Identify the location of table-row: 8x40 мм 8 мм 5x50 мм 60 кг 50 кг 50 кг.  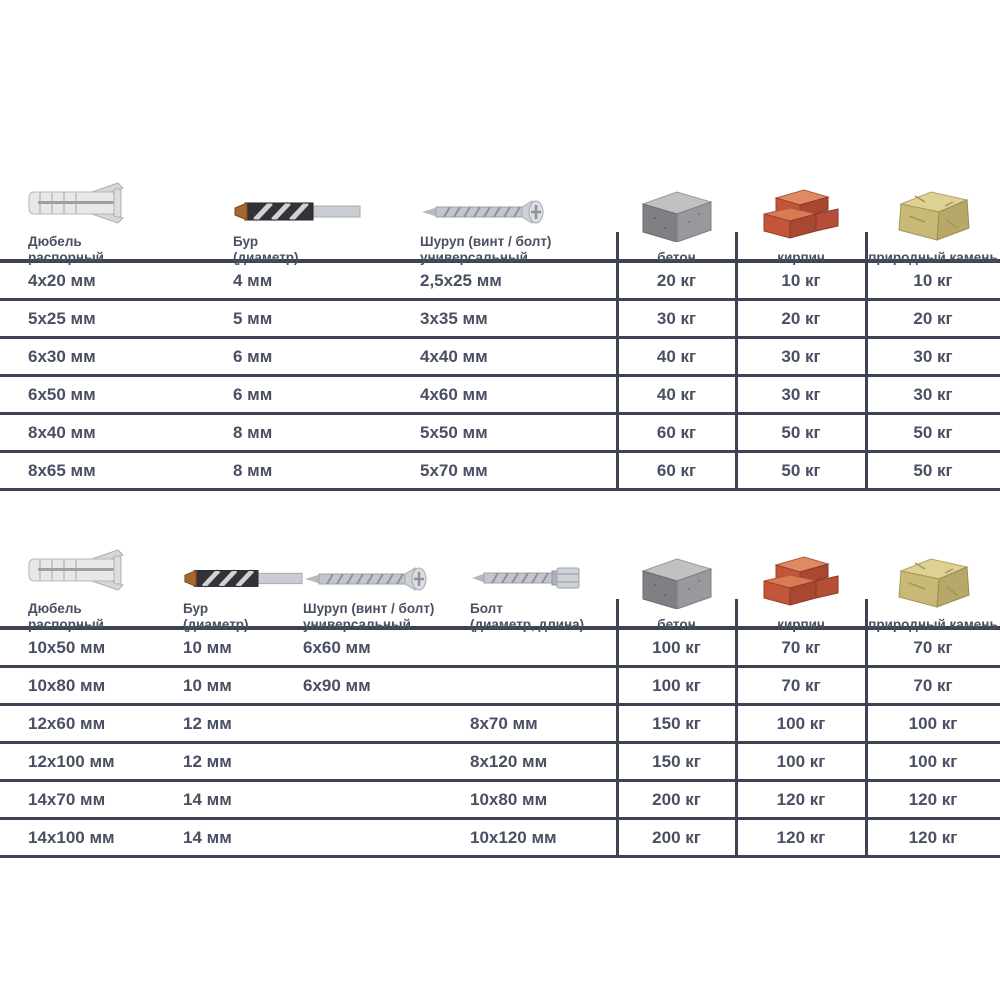
(500, 434).